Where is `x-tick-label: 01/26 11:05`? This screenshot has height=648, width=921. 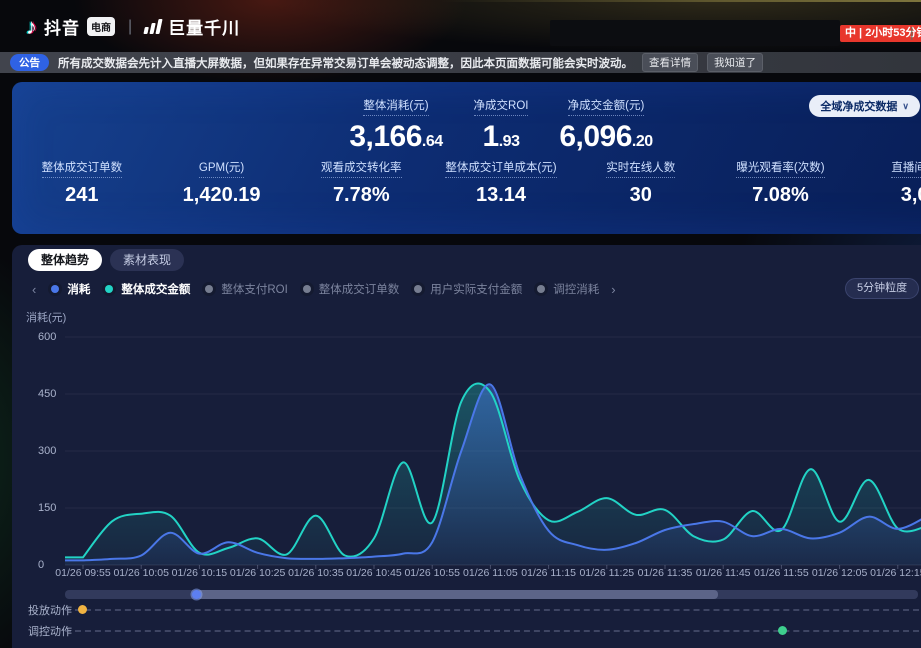
x-tick-label: 01/26 11:05 is located at coordinates (490, 573).